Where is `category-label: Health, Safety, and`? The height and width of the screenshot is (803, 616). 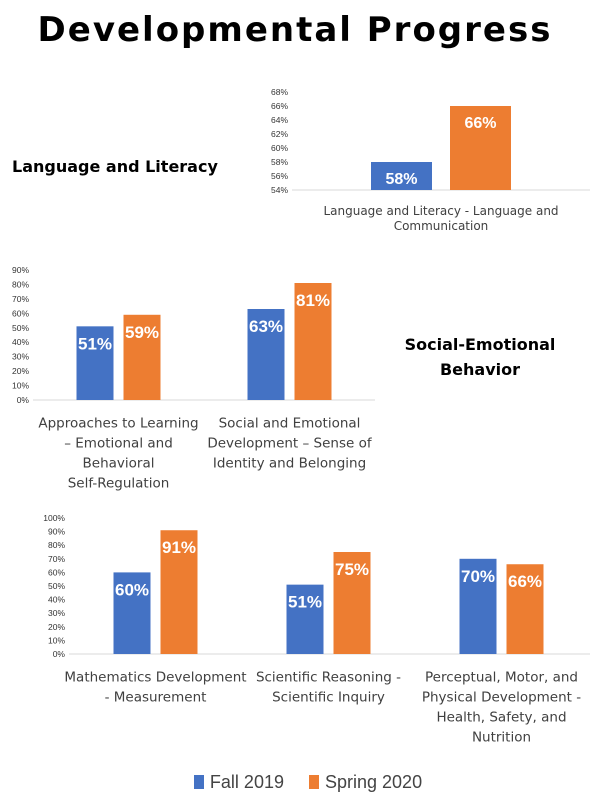 category-label: Health, Safety, and is located at coordinates (501, 718).